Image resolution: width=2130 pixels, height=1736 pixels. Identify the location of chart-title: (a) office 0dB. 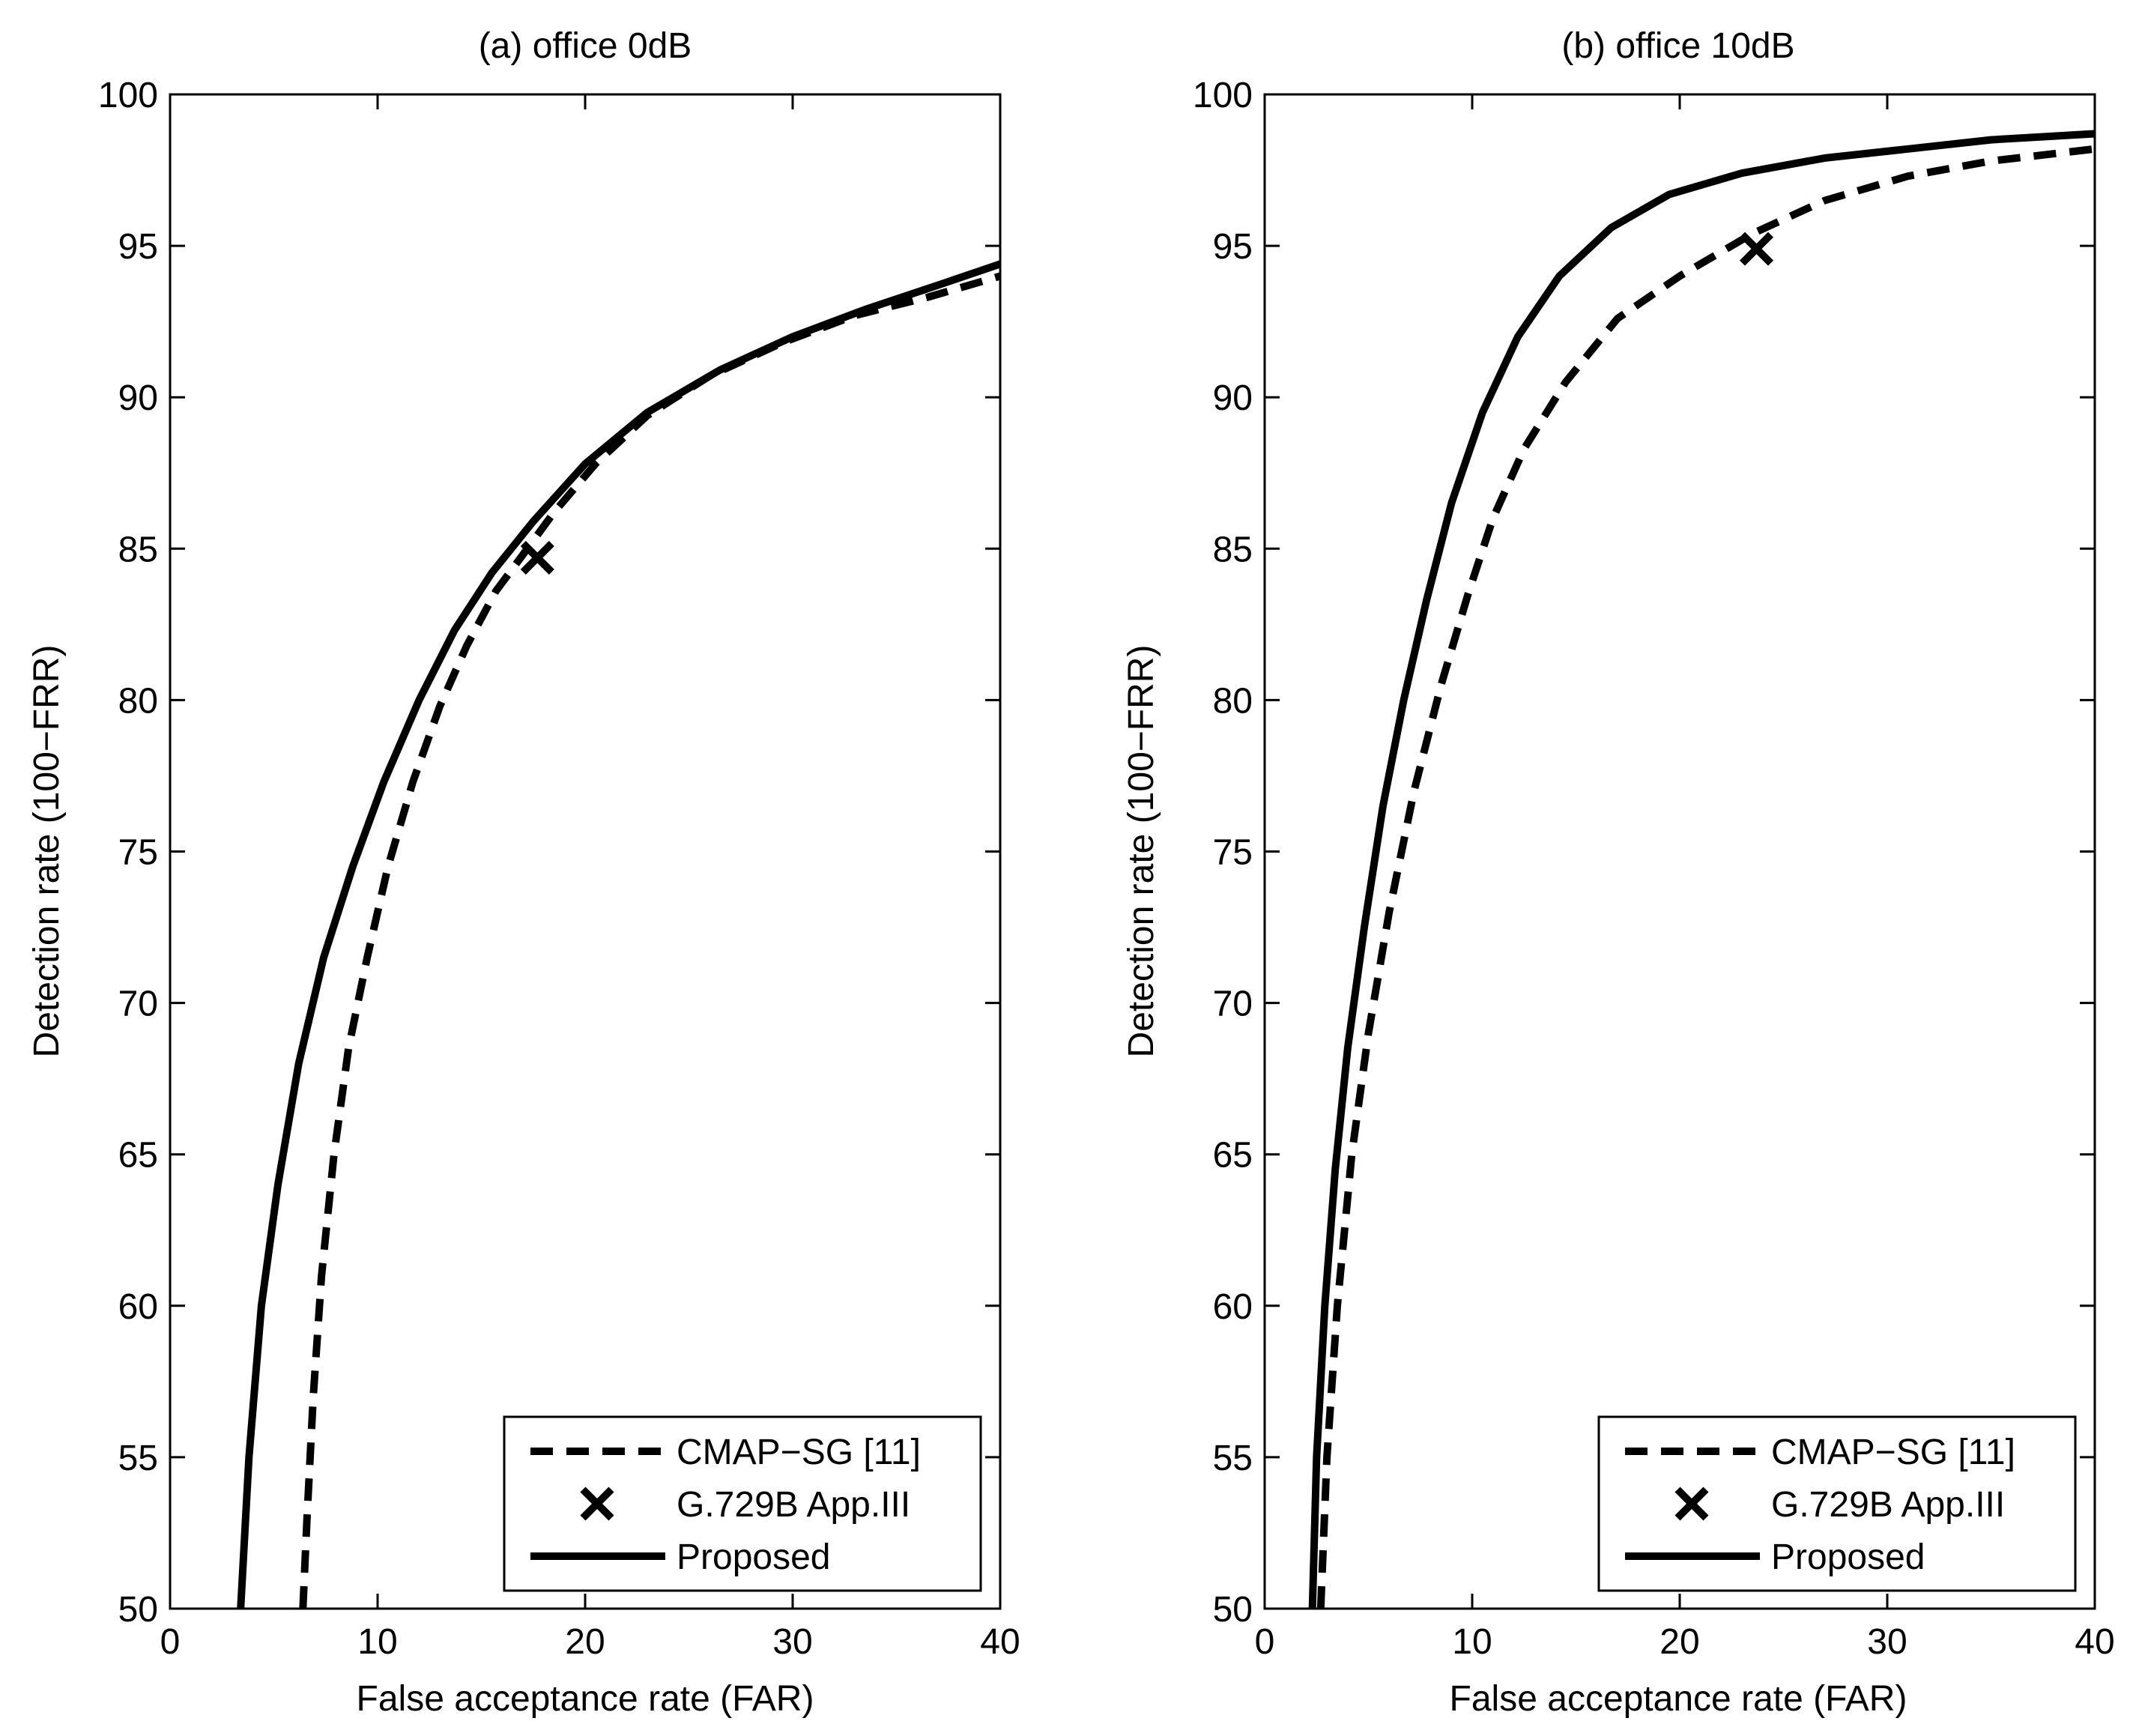
(585, 46).